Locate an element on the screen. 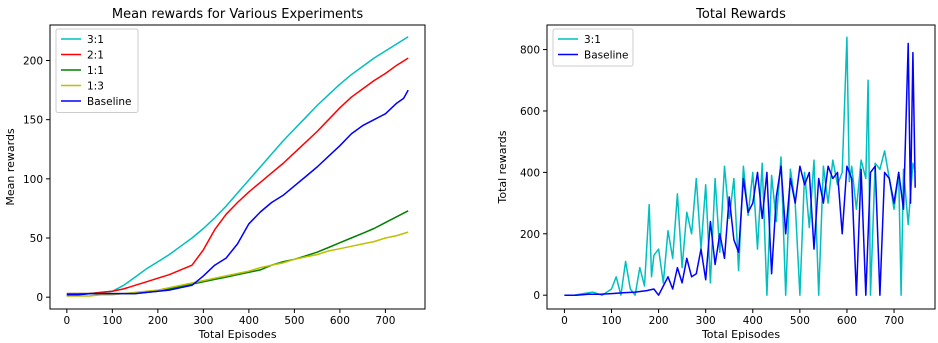 The height and width of the screenshot is (343, 938). total-y-tick-label: 400 is located at coordinates (530, 173).